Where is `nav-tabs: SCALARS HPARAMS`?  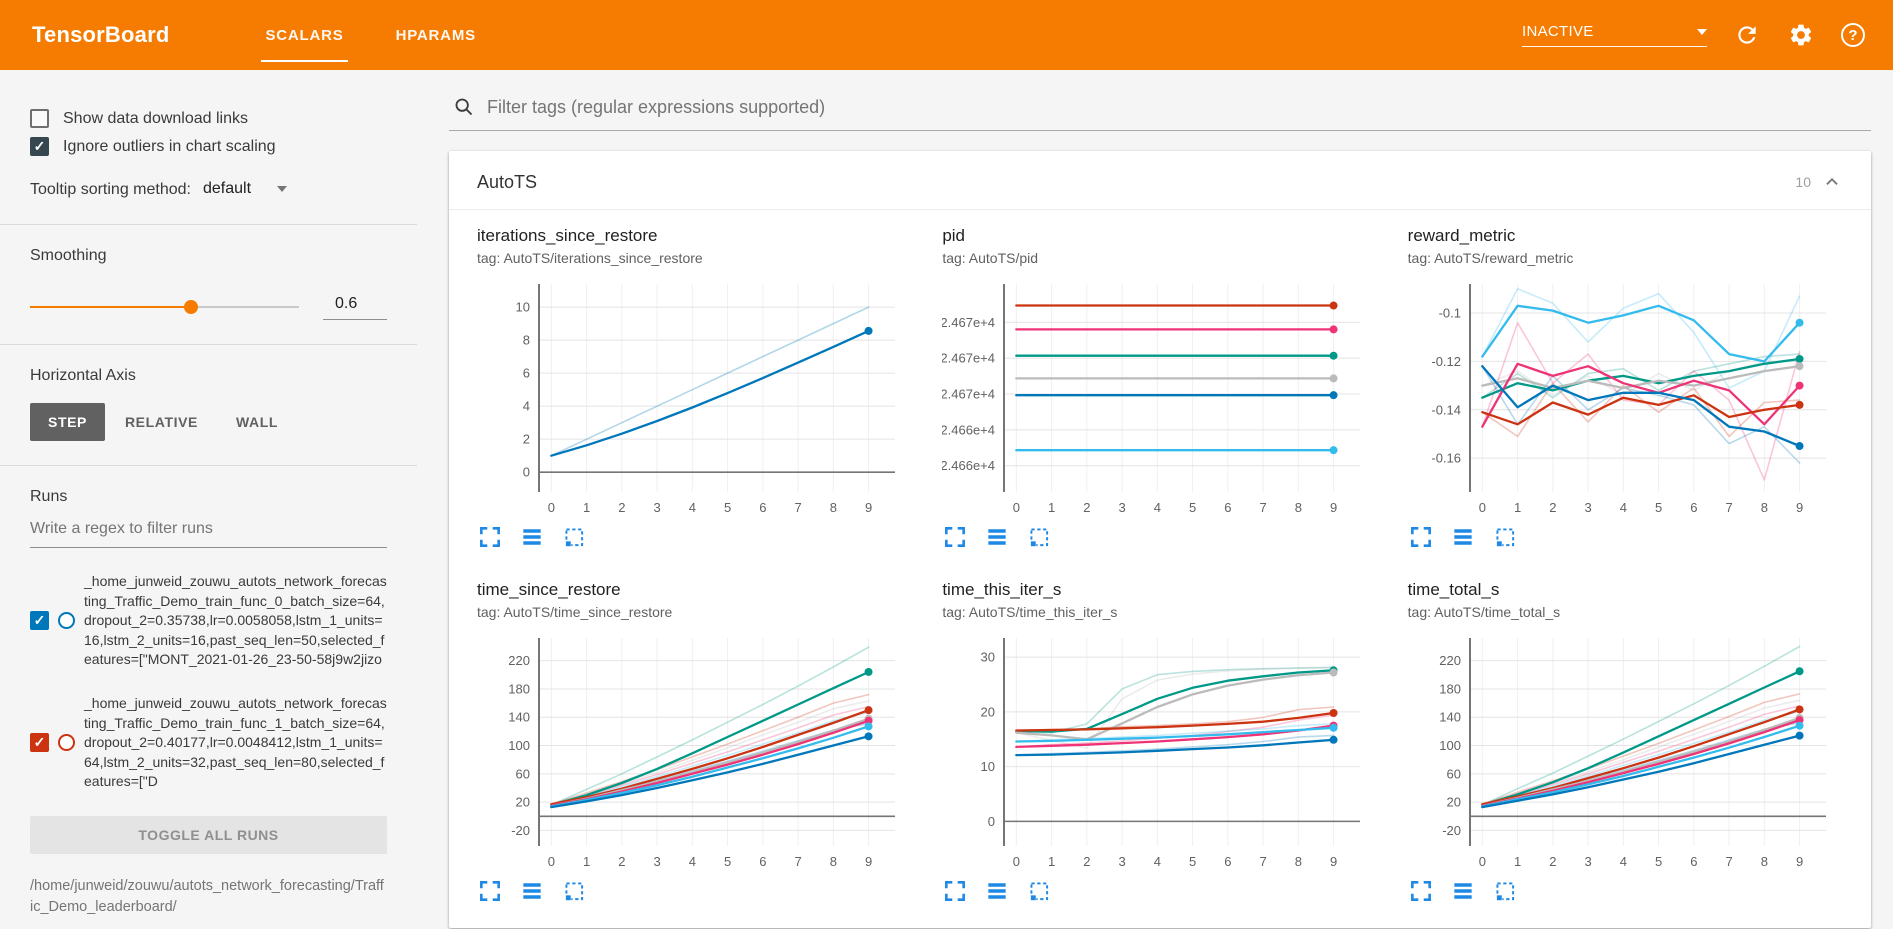 nav-tabs: SCALARS HPARAMS is located at coordinates (370, 35).